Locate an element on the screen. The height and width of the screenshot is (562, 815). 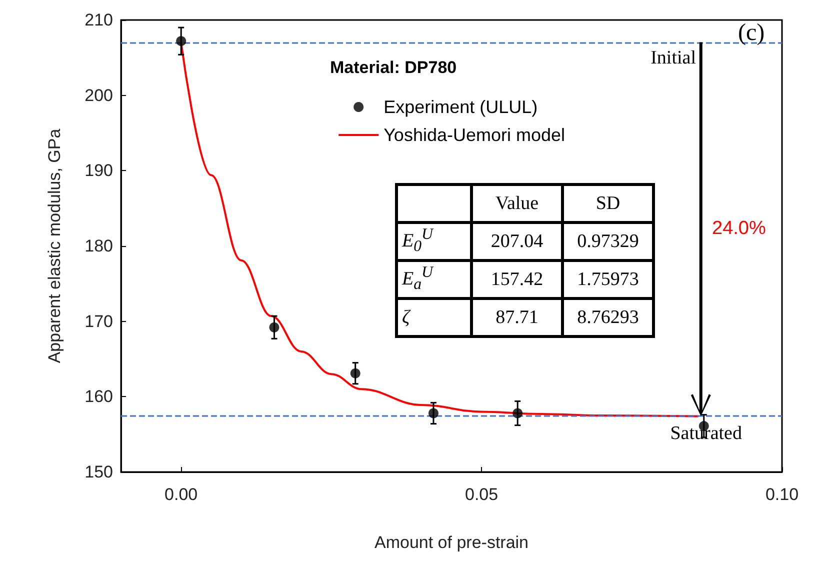
x-tick-label: 0.05 is located at coordinates (481, 494).